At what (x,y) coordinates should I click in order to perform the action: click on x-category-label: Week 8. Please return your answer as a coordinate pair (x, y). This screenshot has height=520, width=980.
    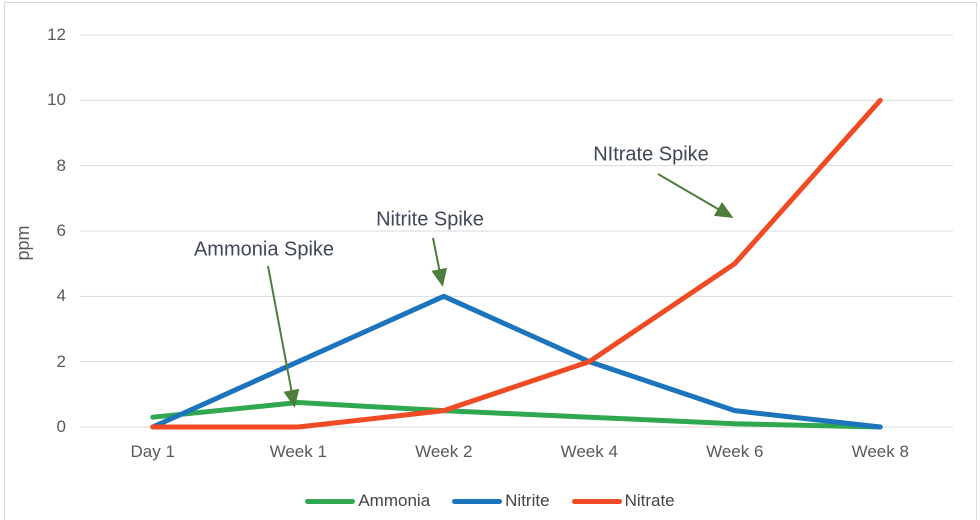
    Looking at the image, I should click on (880, 451).